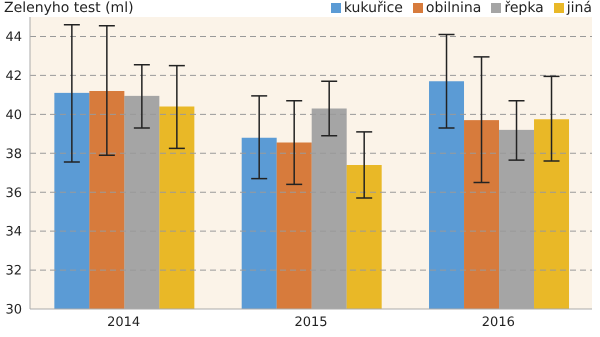 The image size is (600, 337). Describe the element at coordinates (498, 322) in the screenshot. I see `x-tick-label: 2016` at that location.